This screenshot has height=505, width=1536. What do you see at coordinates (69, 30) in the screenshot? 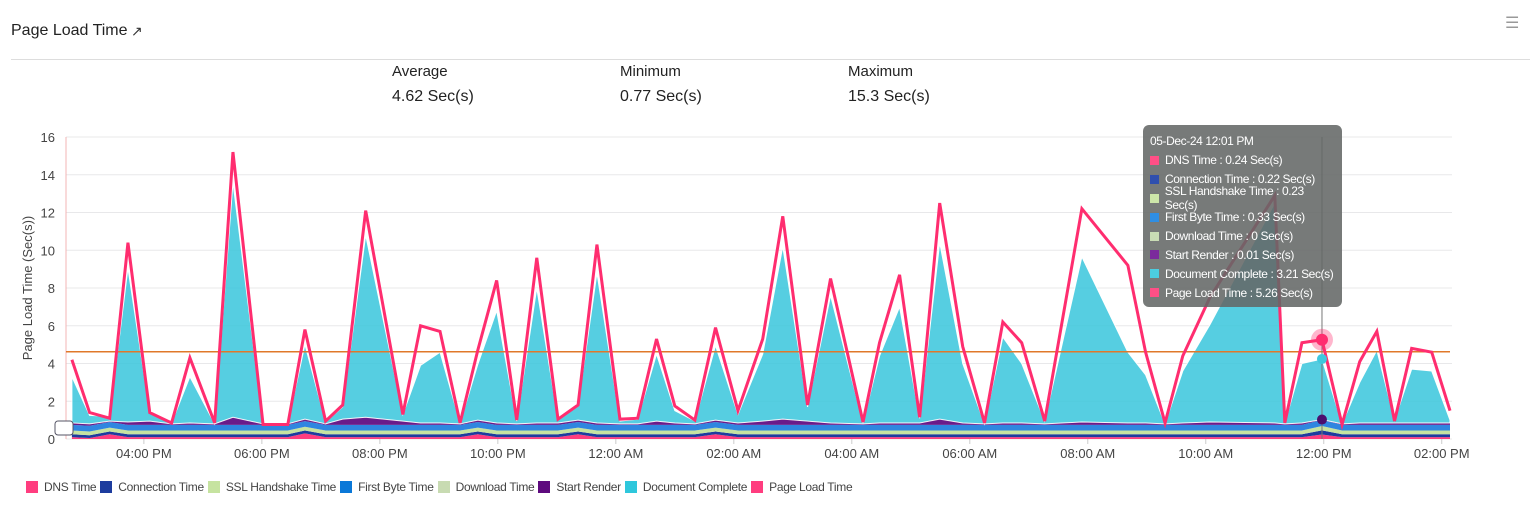
I see `widget-title: Page Load Time` at bounding box center [69, 30].